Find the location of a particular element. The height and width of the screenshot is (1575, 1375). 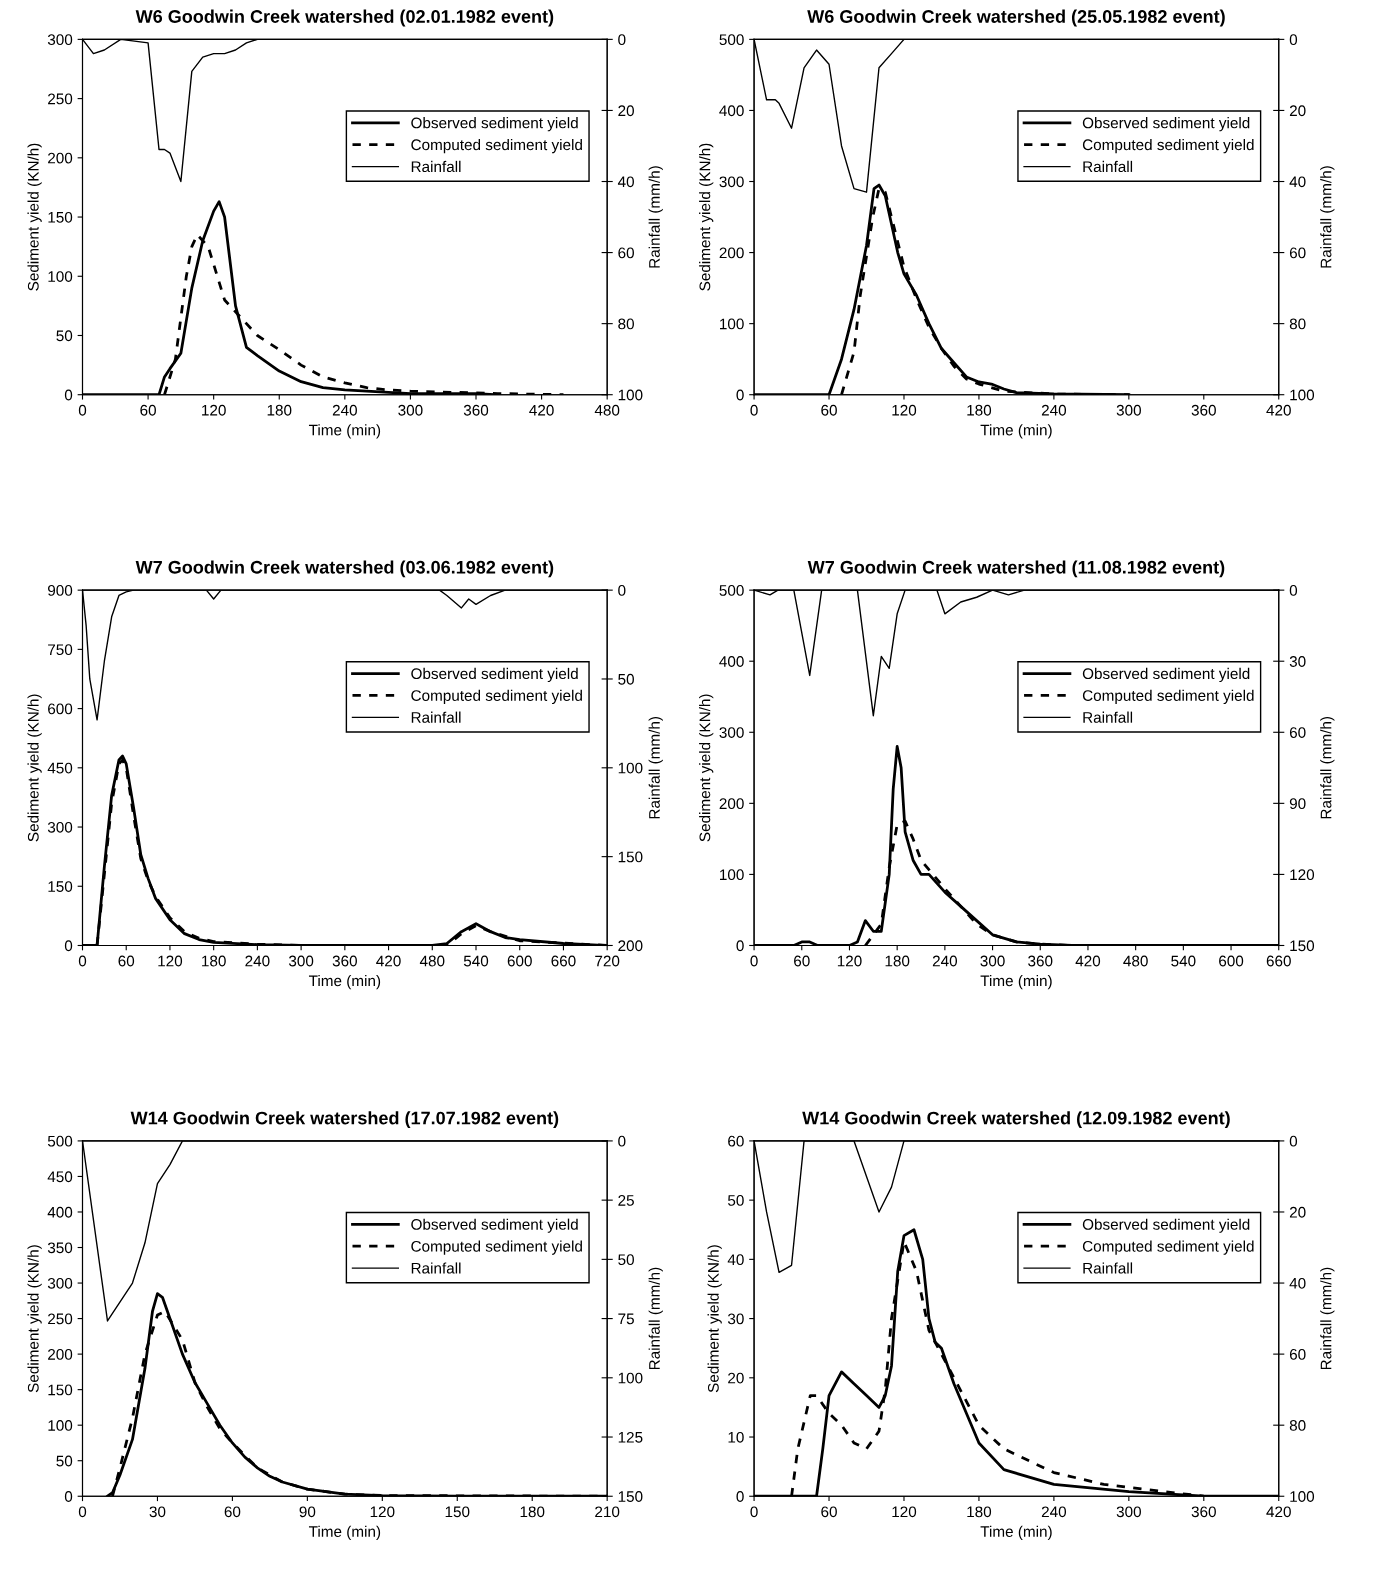

x-tick-label: 0 is located at coordinates (754, 410).